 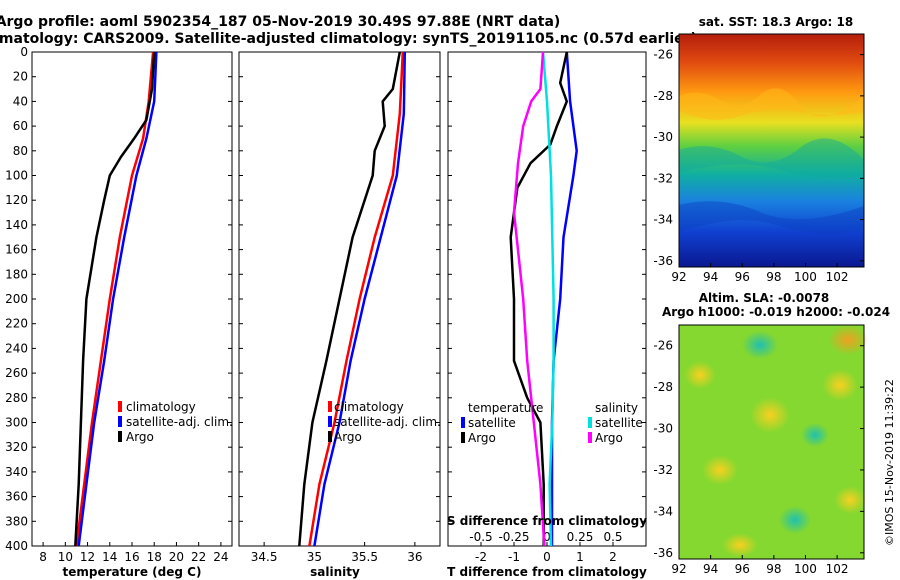 I want to click on depth-tick-label: 380, so click(x=16, y=521).